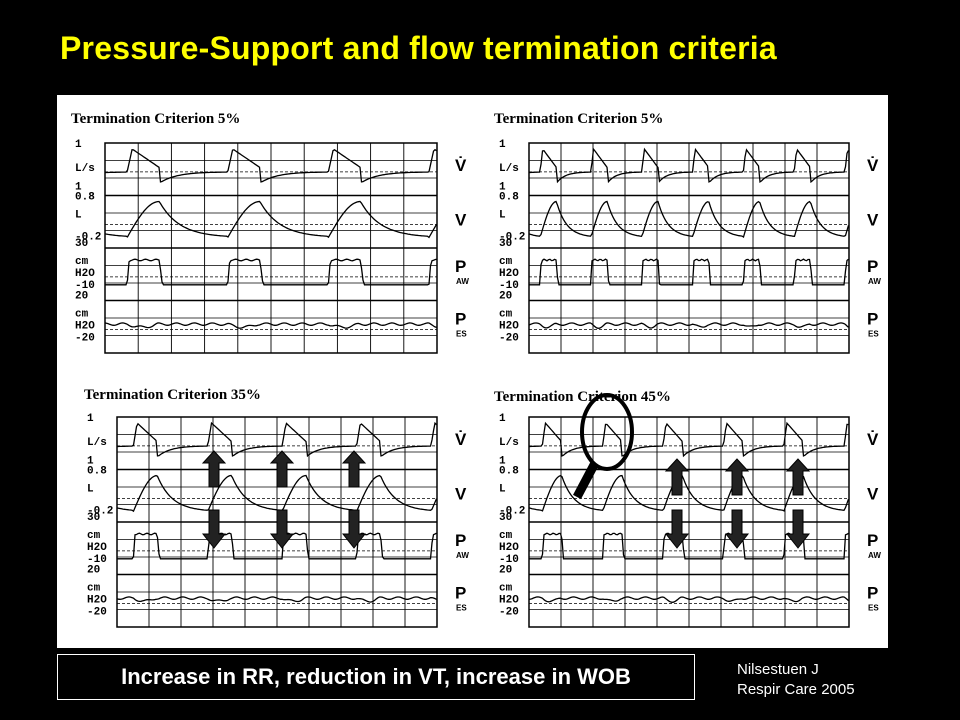 The width and height of the screenshot is (960, 720). What do you see at coordinates (778, 669) in the screenshot?
I see `citation-author: Nilsestuen J` at bounding box center [778, 669].